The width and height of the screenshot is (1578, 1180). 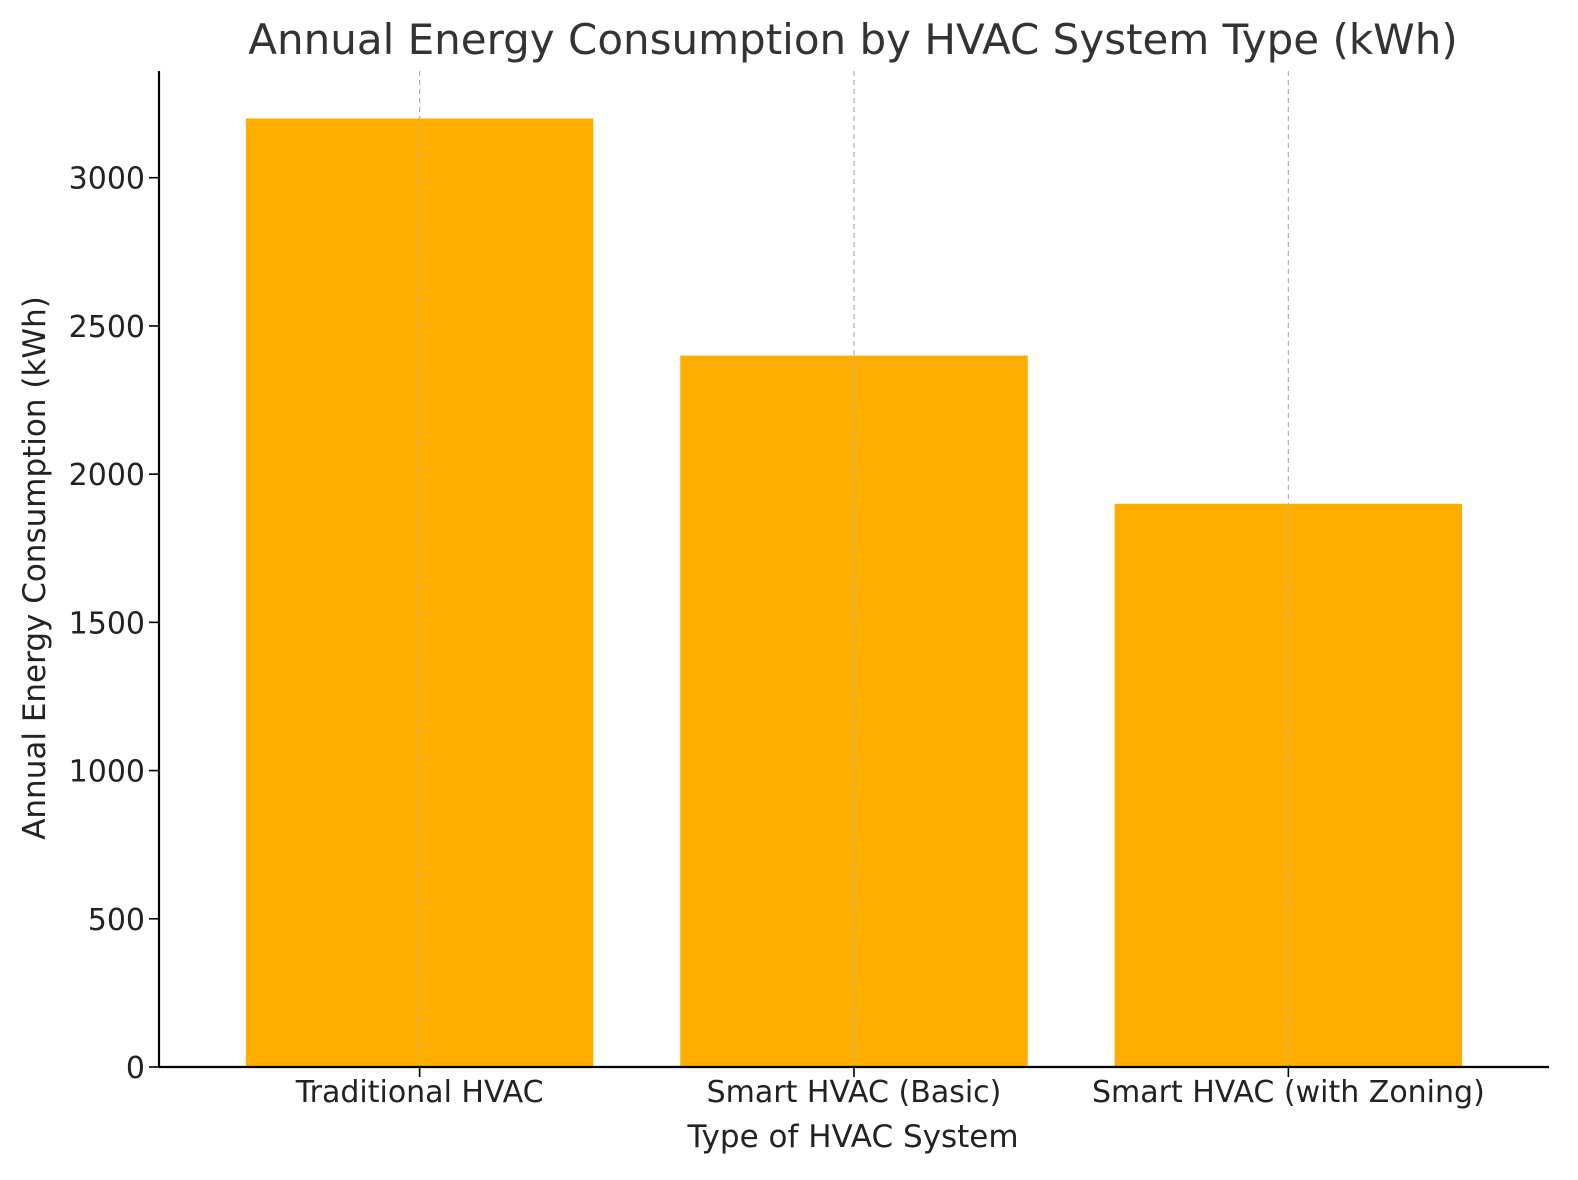 What do you see at coordinates (107, 327) in the screenshot?
I see `y-tick-label-5: 2500` at bounding box center [107, 327].